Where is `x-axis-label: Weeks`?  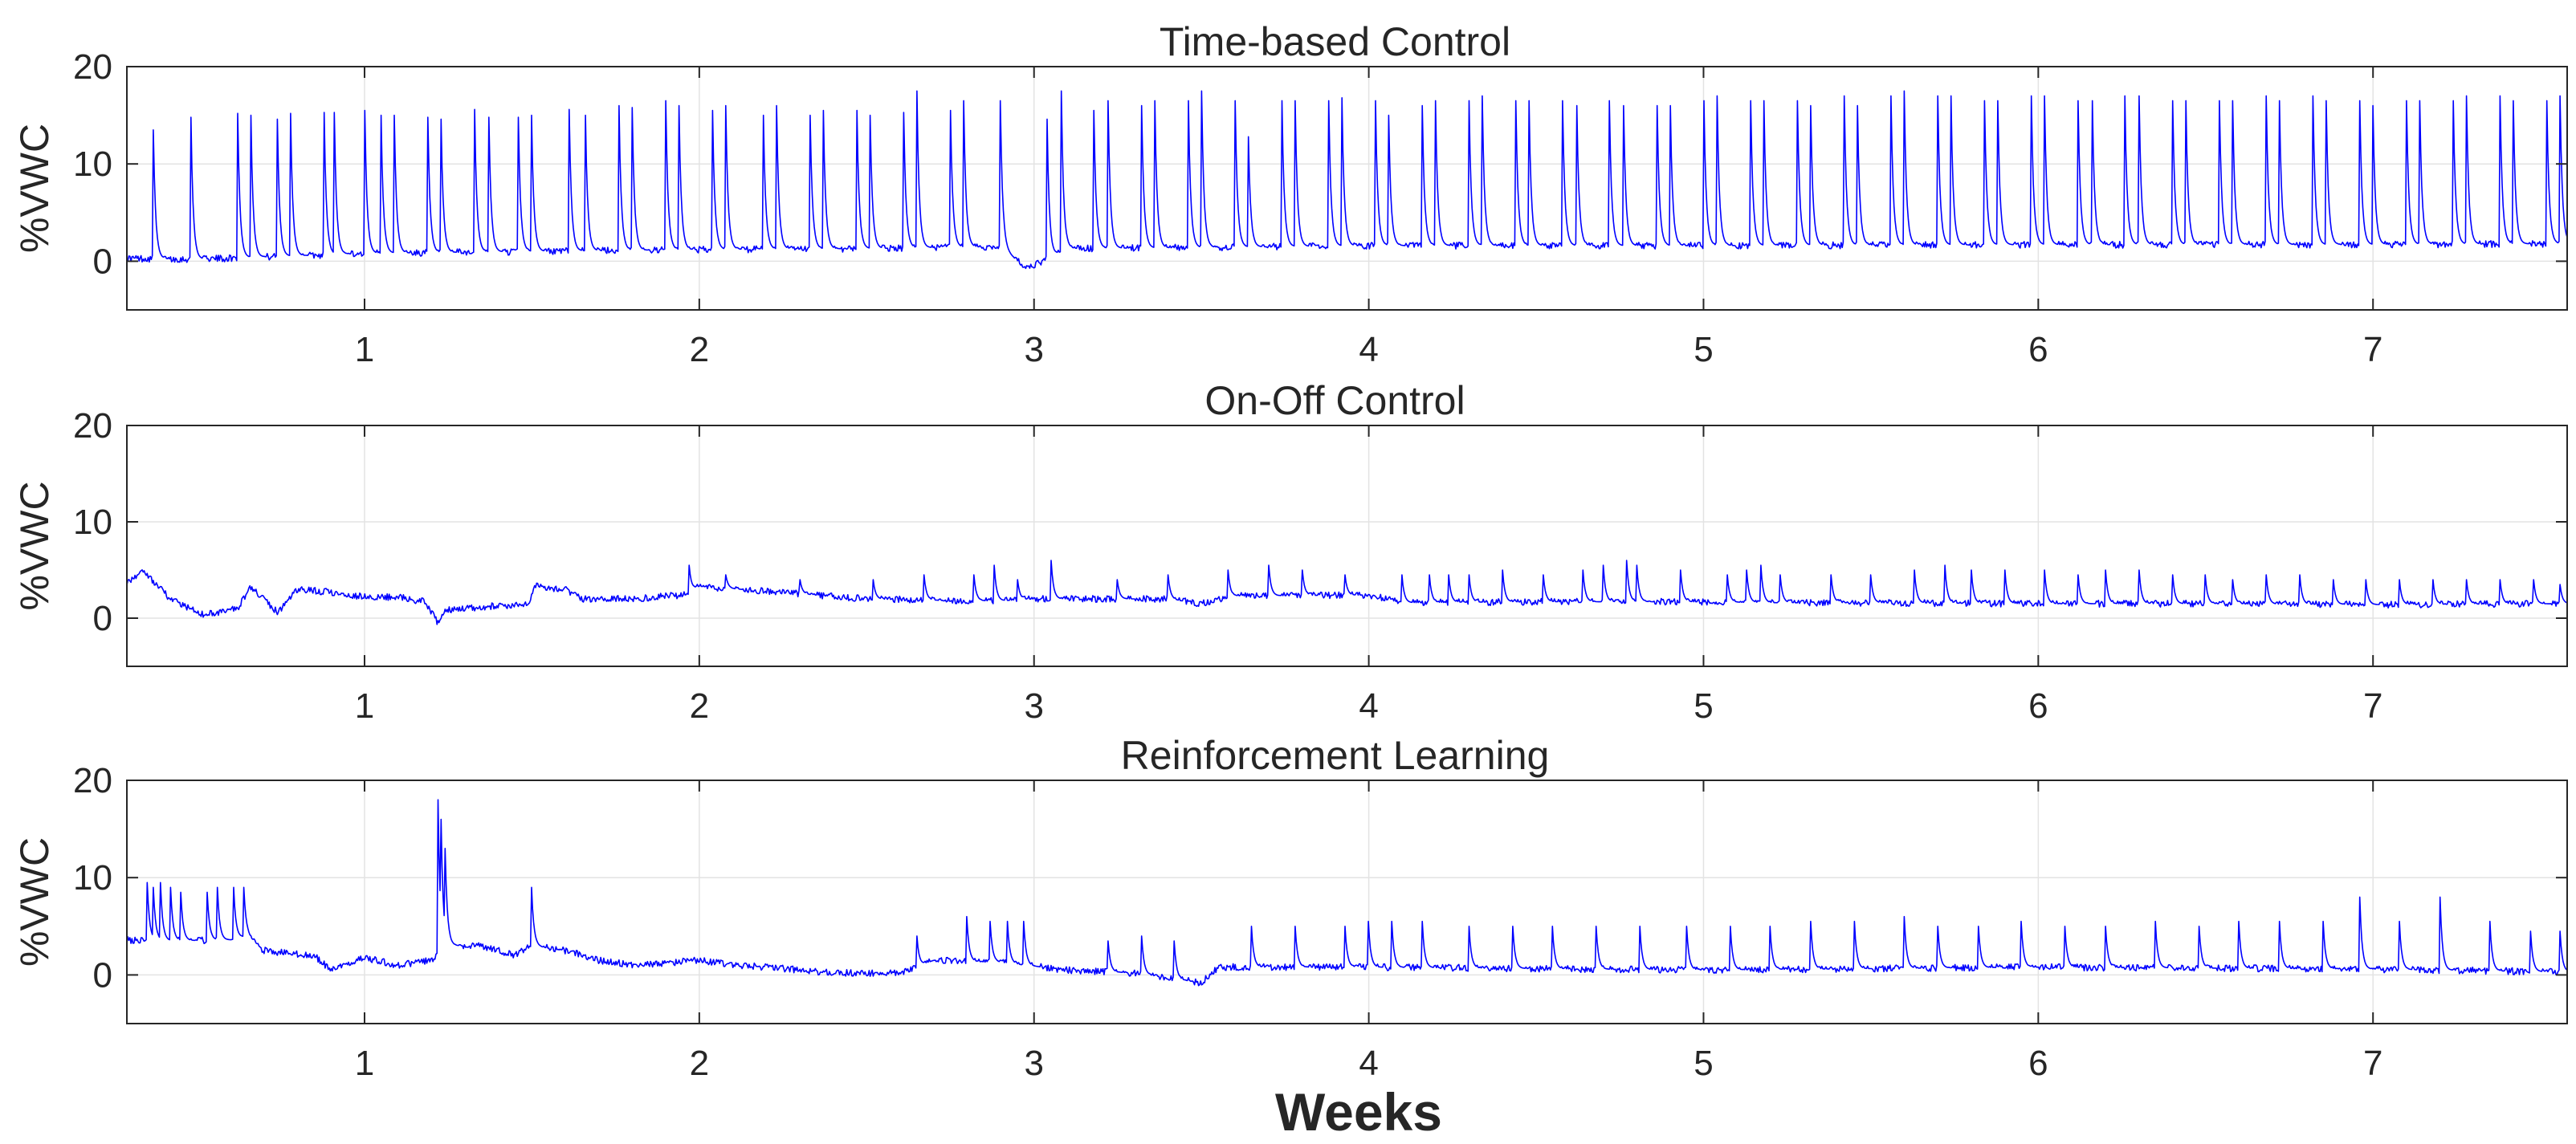
x-axis-label: Weeks is located at coordinates (1358, 1112).